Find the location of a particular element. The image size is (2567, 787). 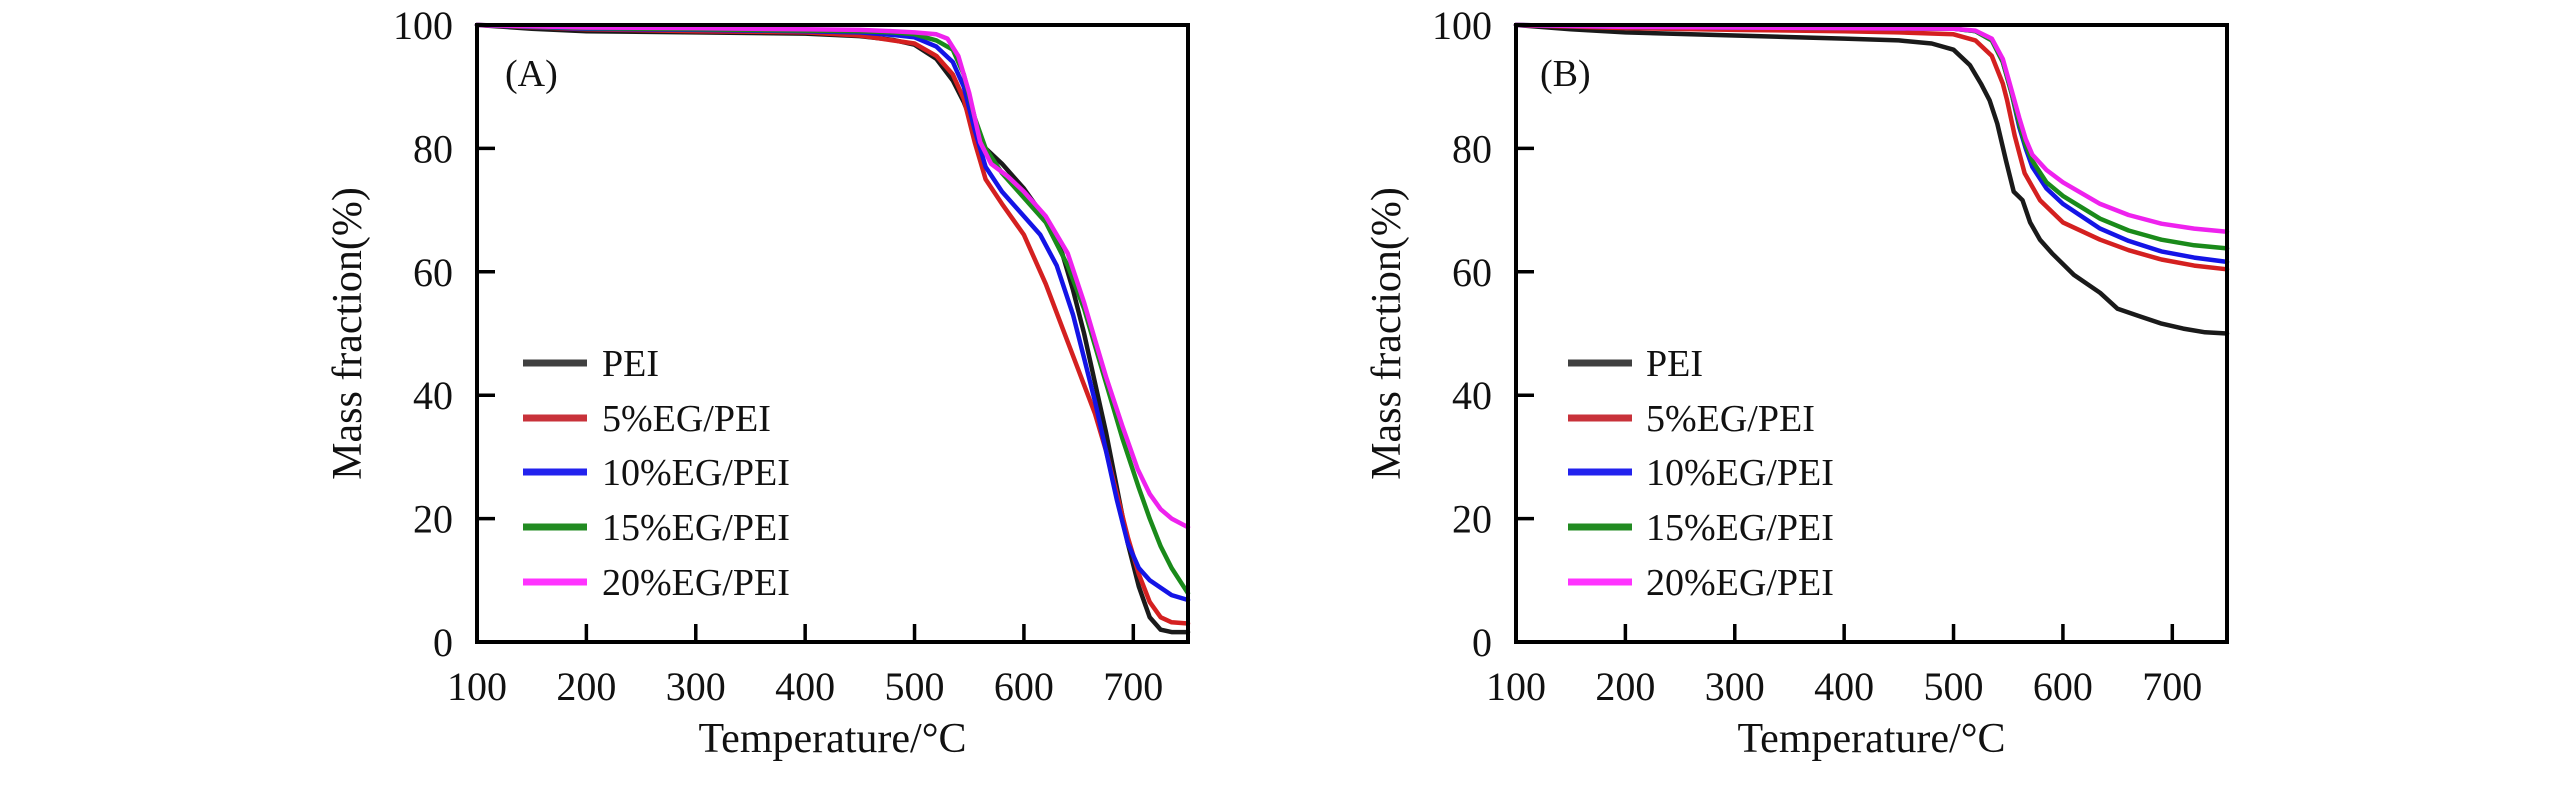

series-line-5-eg-pei is located at coordinates (1871, 147).